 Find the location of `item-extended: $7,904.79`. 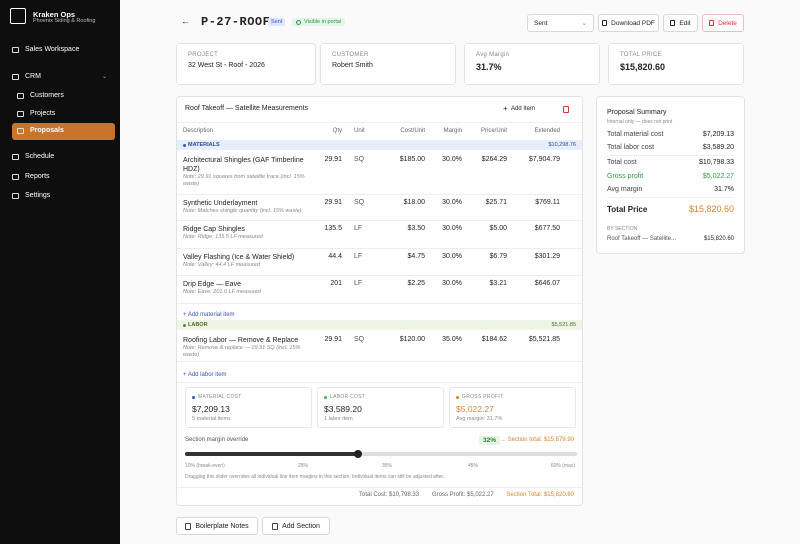

item-extended: $7,904.79 is located at coordinates (544, 159).